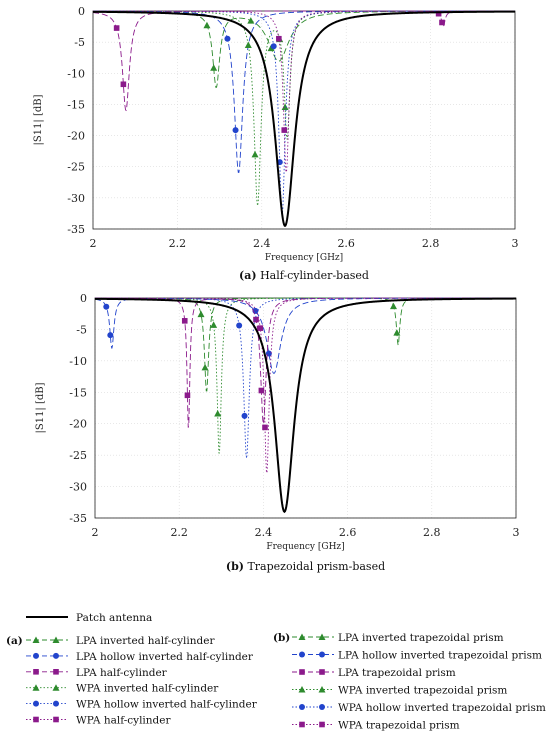 This screenshot has height=734, width=550. What do you see at coordinates (165, 657) in the screenshot?
I see `legend-label: LPA hollow inverted half-cylinder` at bounding box center [165, 657].